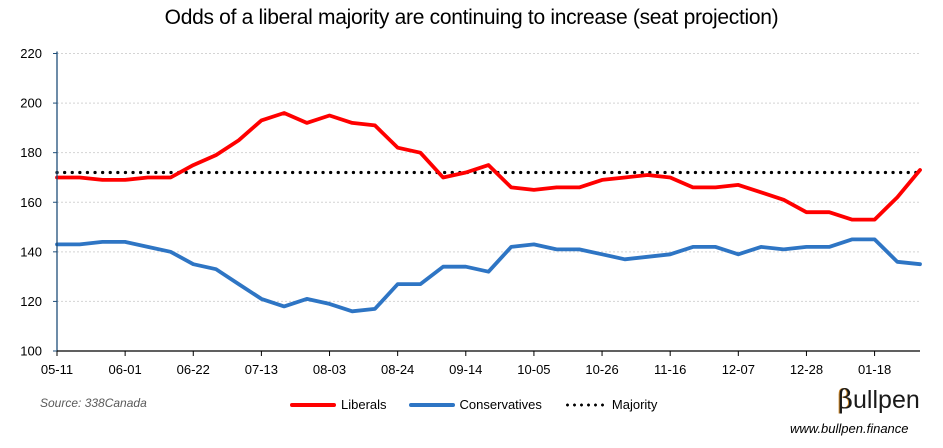  I want to click on legend-item-conservatives: Conservatives, so click(475, 404).